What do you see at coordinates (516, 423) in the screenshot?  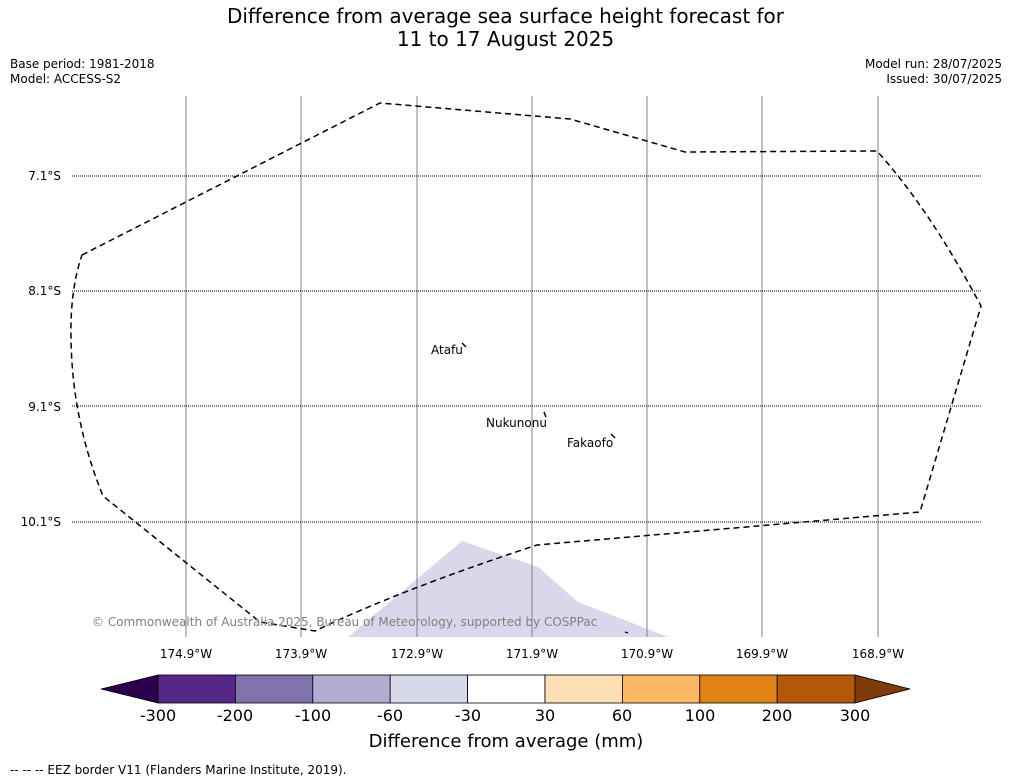 I see `place-label-nukunonu: Nukunonu` at bounding box center [516, 423].